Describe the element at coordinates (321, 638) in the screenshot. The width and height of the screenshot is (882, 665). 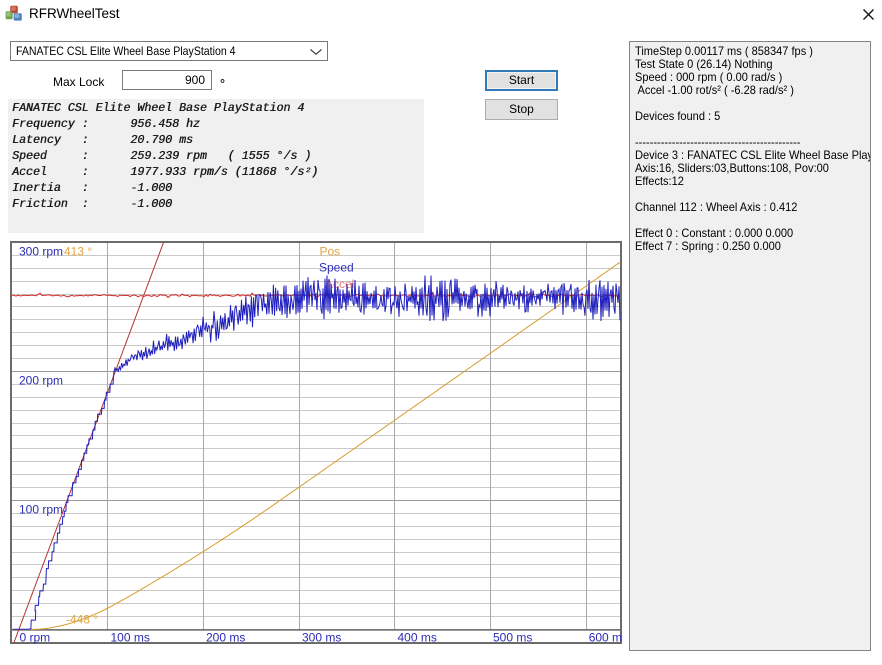
I see `svg-text: 300 ms` at that location.